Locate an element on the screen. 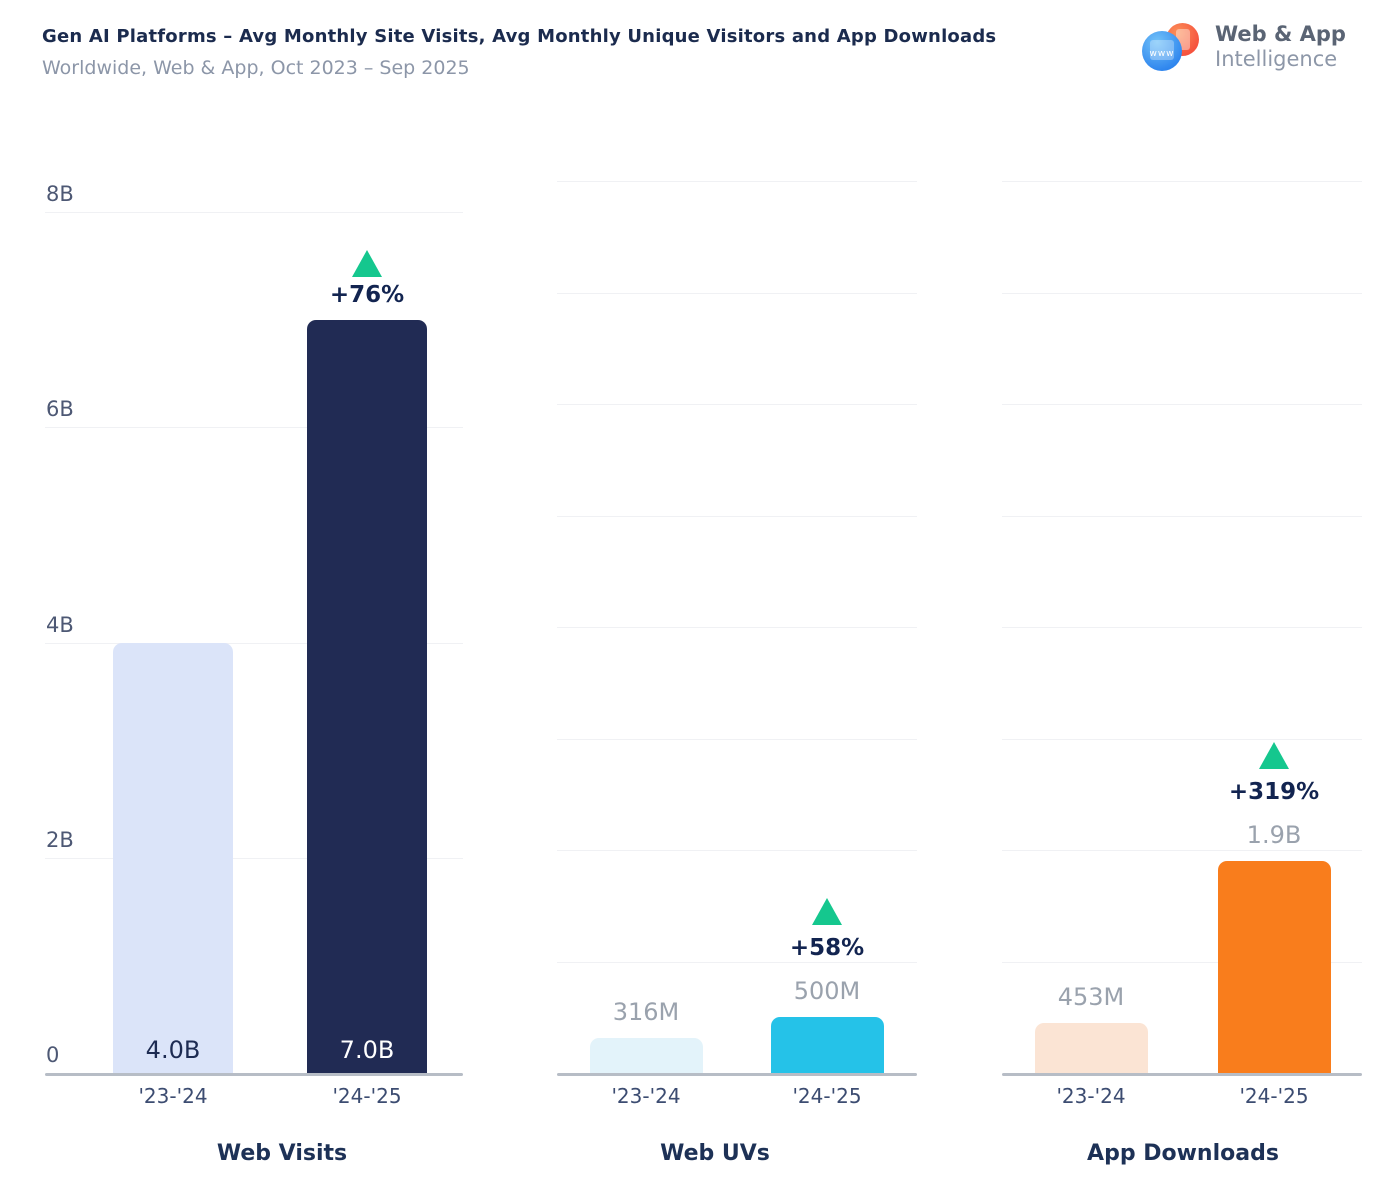  y-axis-tick-label: 8B is located at coordinates (60, 194).